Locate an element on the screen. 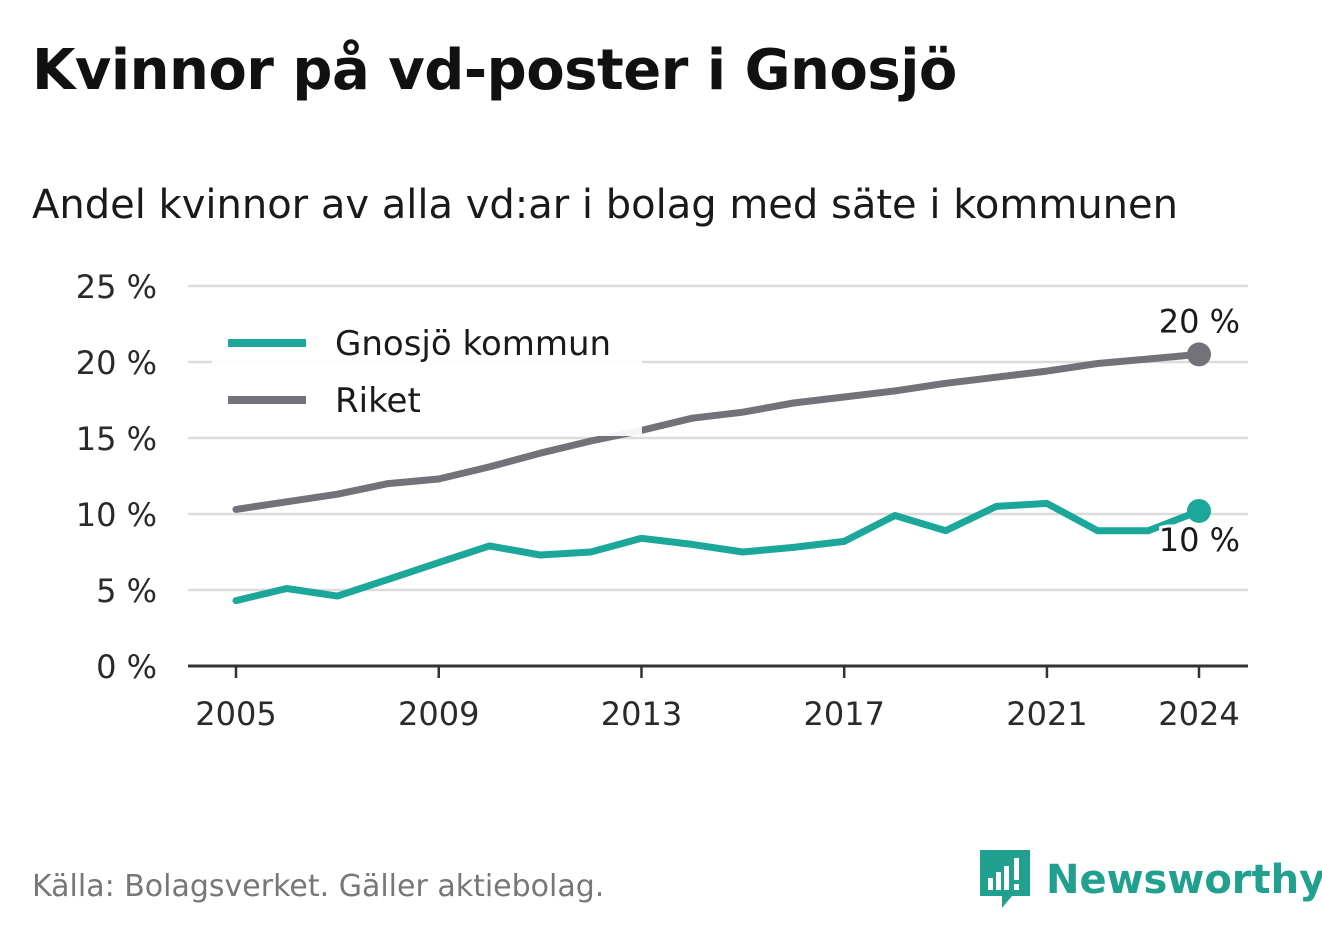  legend-label: Gnosjö kommun is located at coordinates (473, 344).